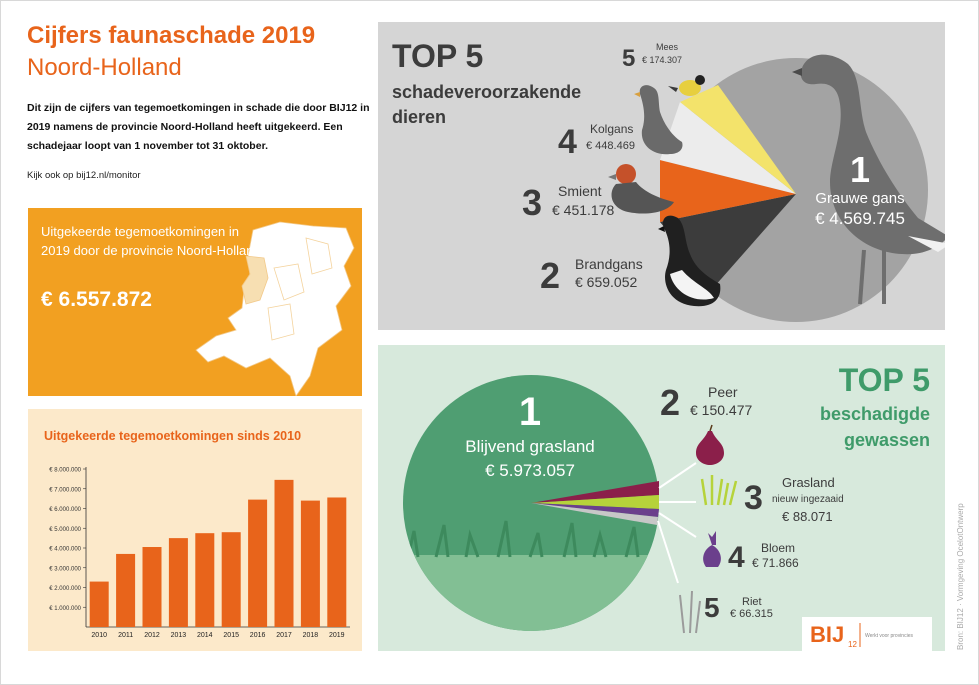 This screenshot has height=685, width=979. What do you see at coordinates (231, 579) in the screenshot?
I see `bar-2015` at bounding box center [231, 579].